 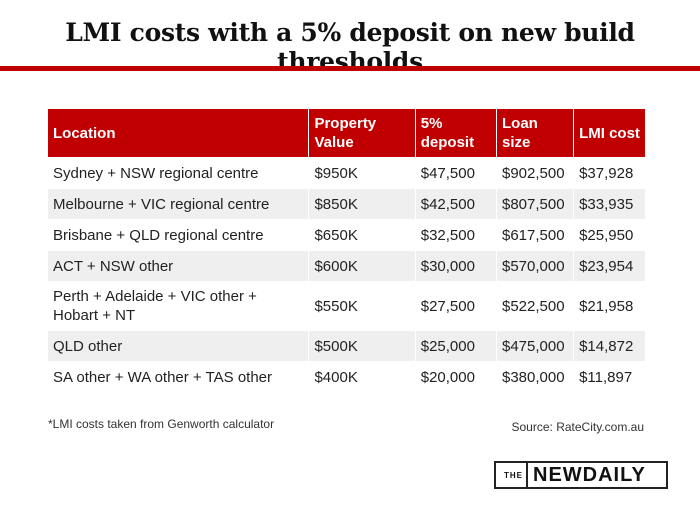 I want to click on cell-loan-size: $570,000, so click(x=535, y=265).